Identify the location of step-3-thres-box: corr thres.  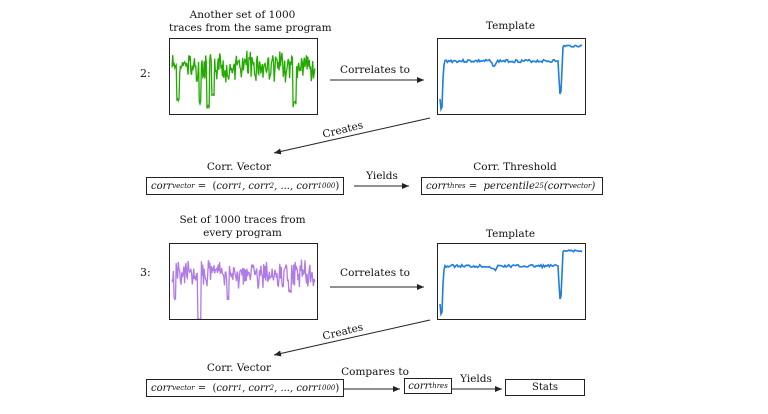
(428, 386).